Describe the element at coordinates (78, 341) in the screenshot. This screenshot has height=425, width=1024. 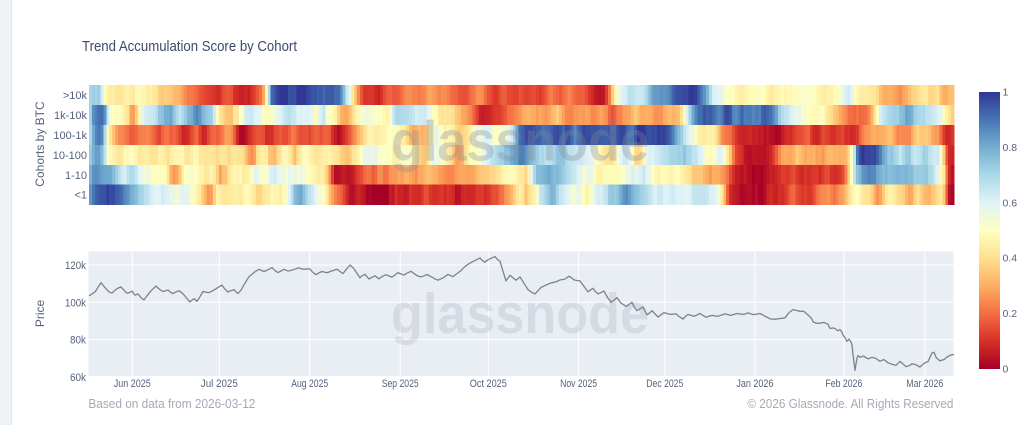
I see `svg-text: 80k` at that location.